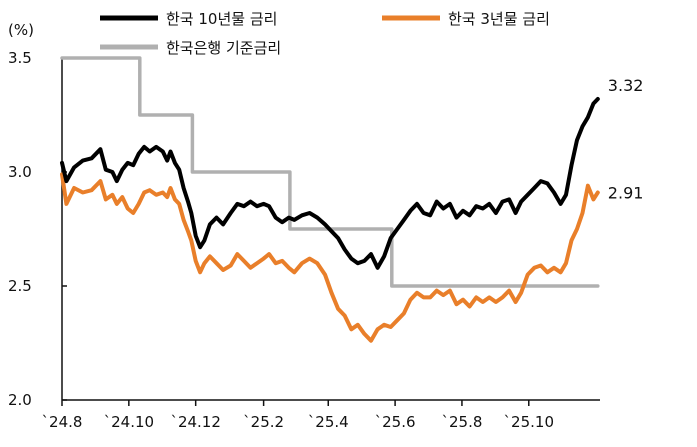 The height and width of the screenshot is (447, 697). I want to click on legend-label-base-rate: 한국은행 기준금리, so click(223, 48).